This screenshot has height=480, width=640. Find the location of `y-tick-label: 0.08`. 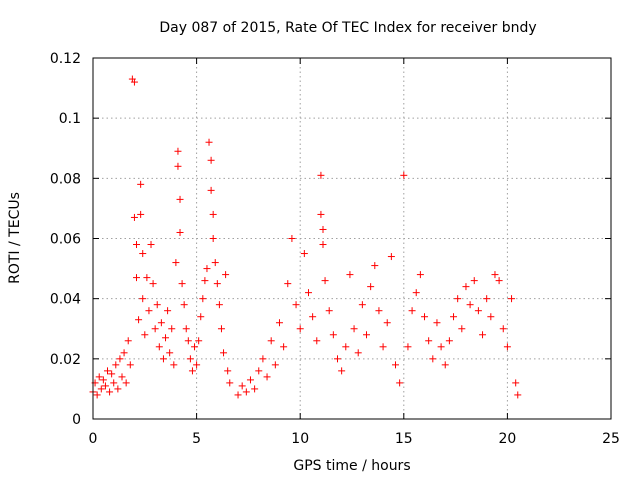

y-tick-label: 0.08 is located at coordinates (65, 179).